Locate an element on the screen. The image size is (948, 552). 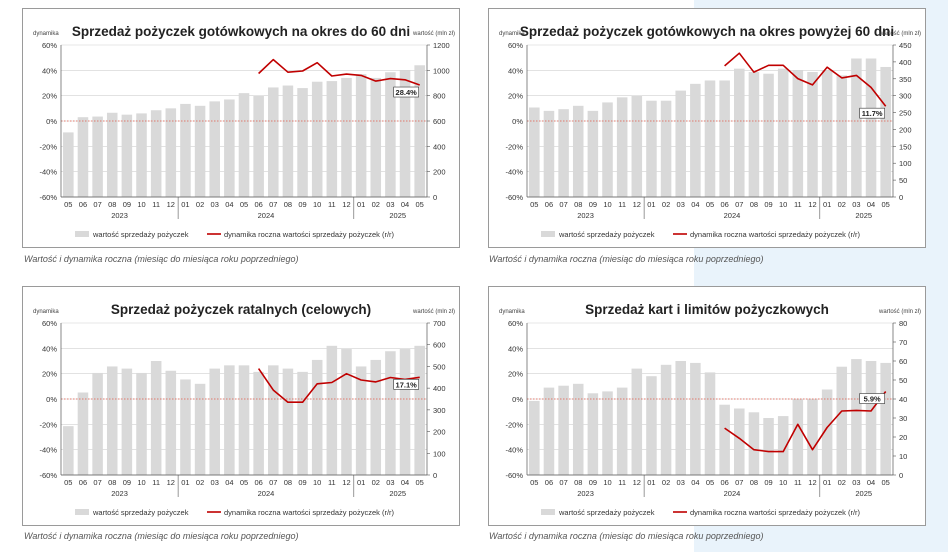
right-tick-label: 700 is located at coordinates (439, 323).